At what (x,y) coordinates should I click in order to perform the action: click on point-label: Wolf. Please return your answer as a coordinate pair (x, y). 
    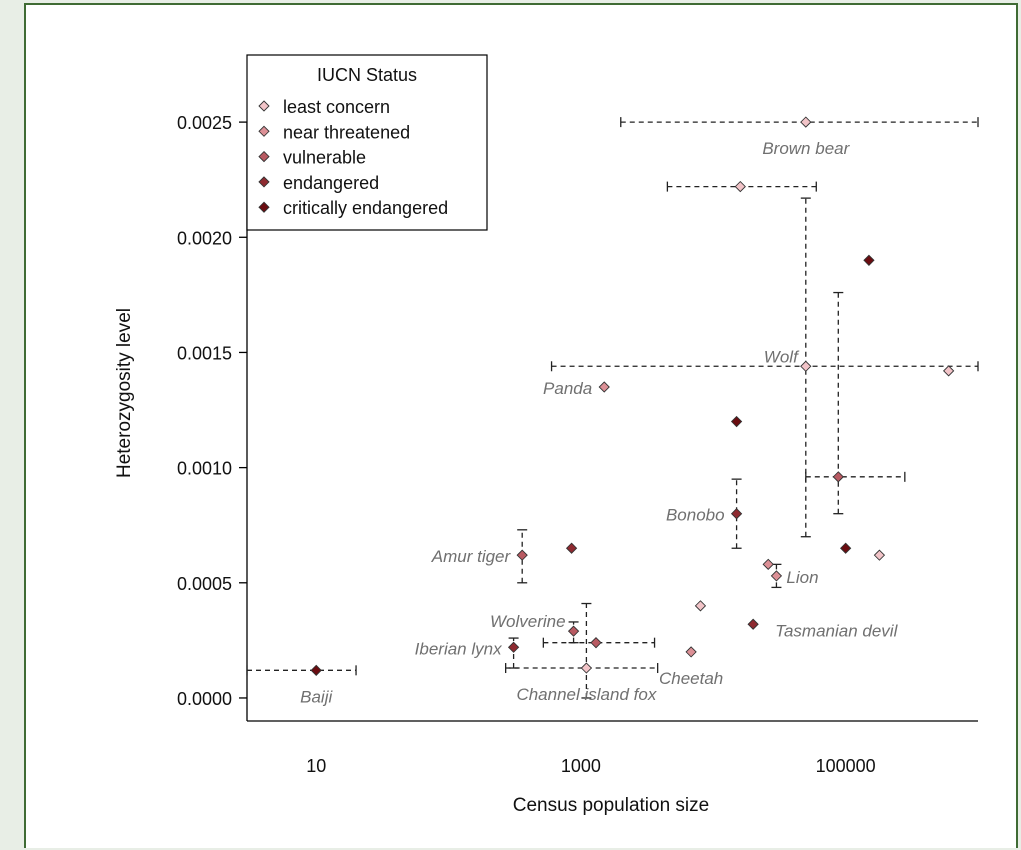
    Looking at the image, I should click on (782, 356).